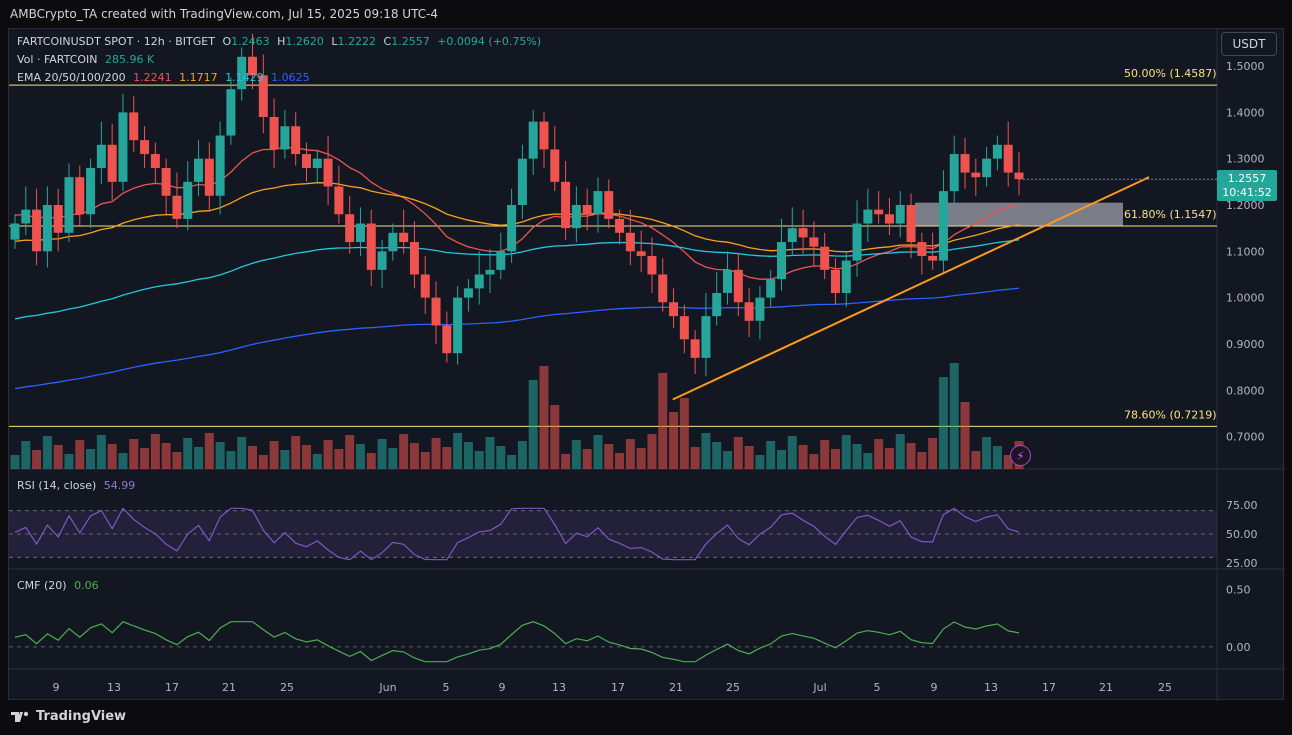 The height and width of the screenshot is (735, 1292). Describe the element at coordinates (1247, 192) in the screenshot. I see `bar-countdown: 10:41:52` at that location.